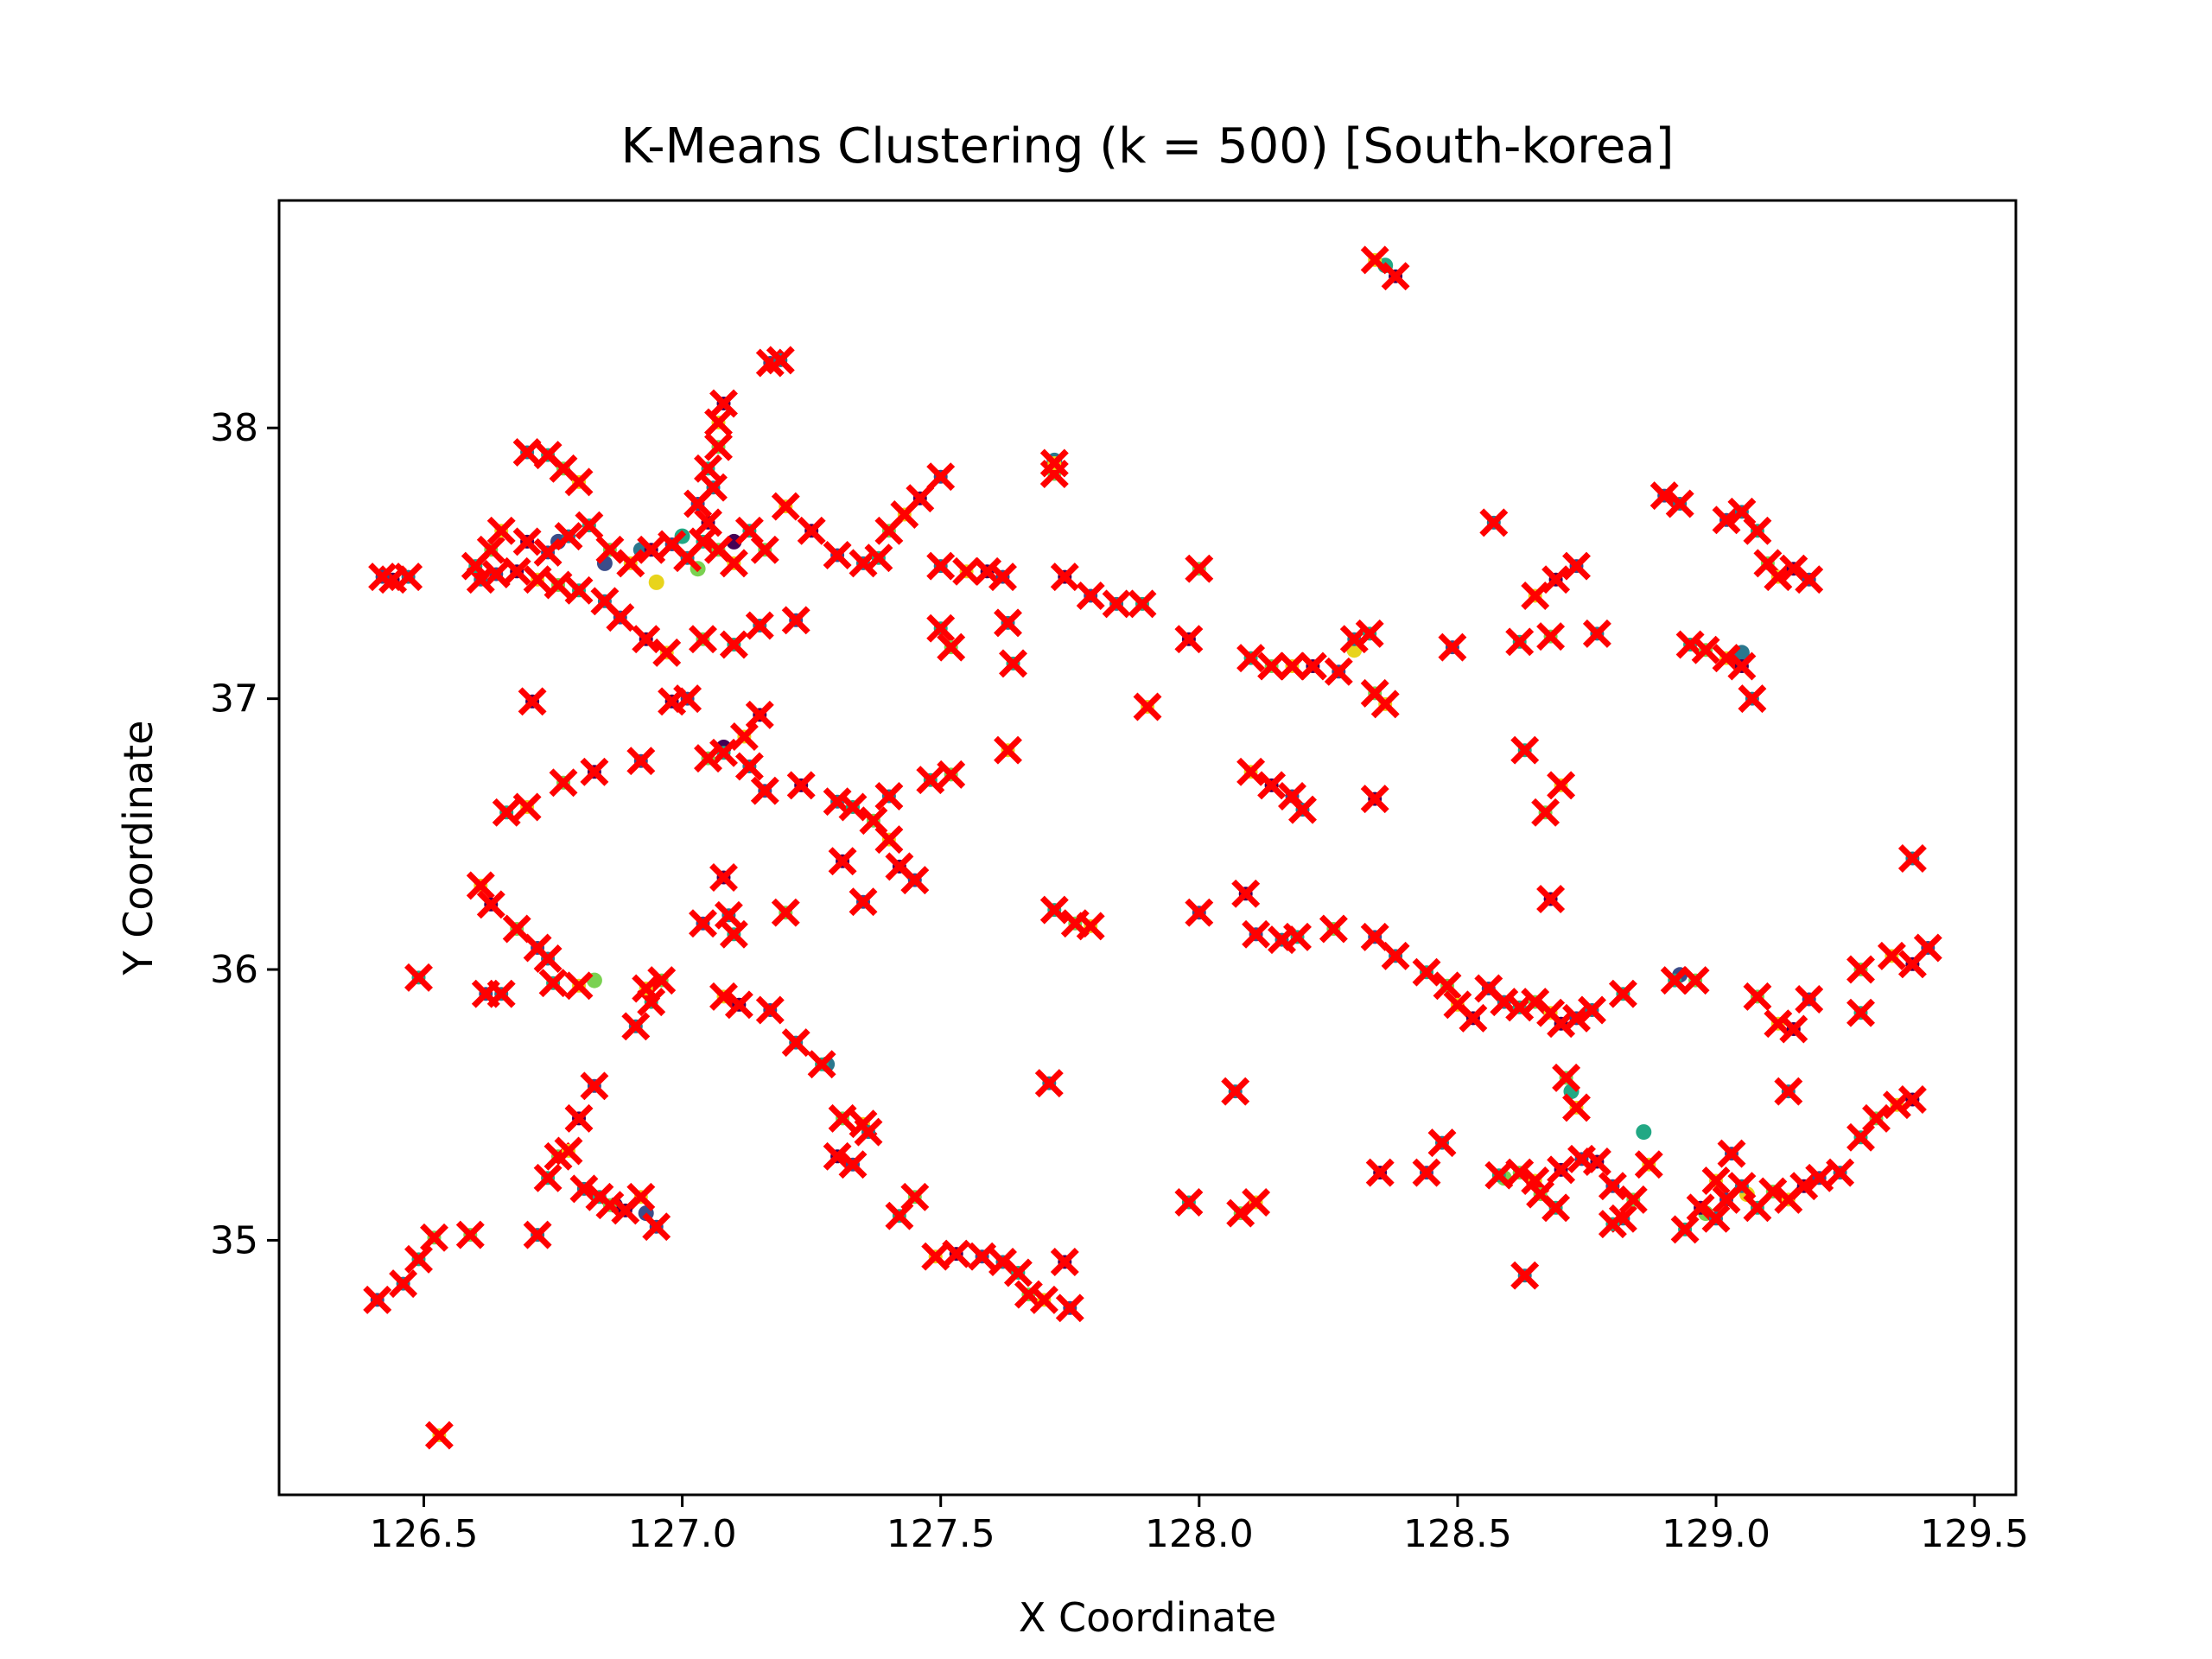 This screenshot has width=2212, height=1659. What do you see at coordinates (1716, 1534) in the screenshot?
I see `x-tick-label: 129.0` at bounding box center [1716, 1534].